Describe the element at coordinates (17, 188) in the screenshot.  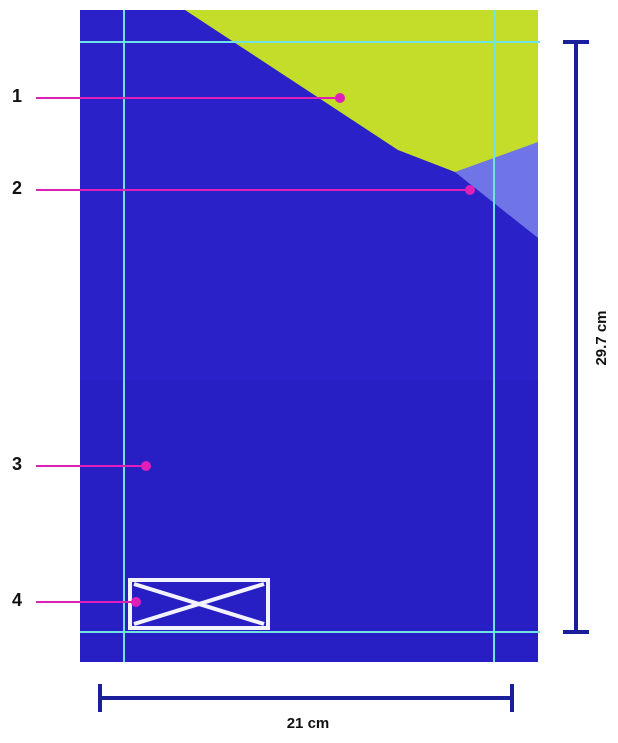
I see `callout-number-2: 2` at that location.